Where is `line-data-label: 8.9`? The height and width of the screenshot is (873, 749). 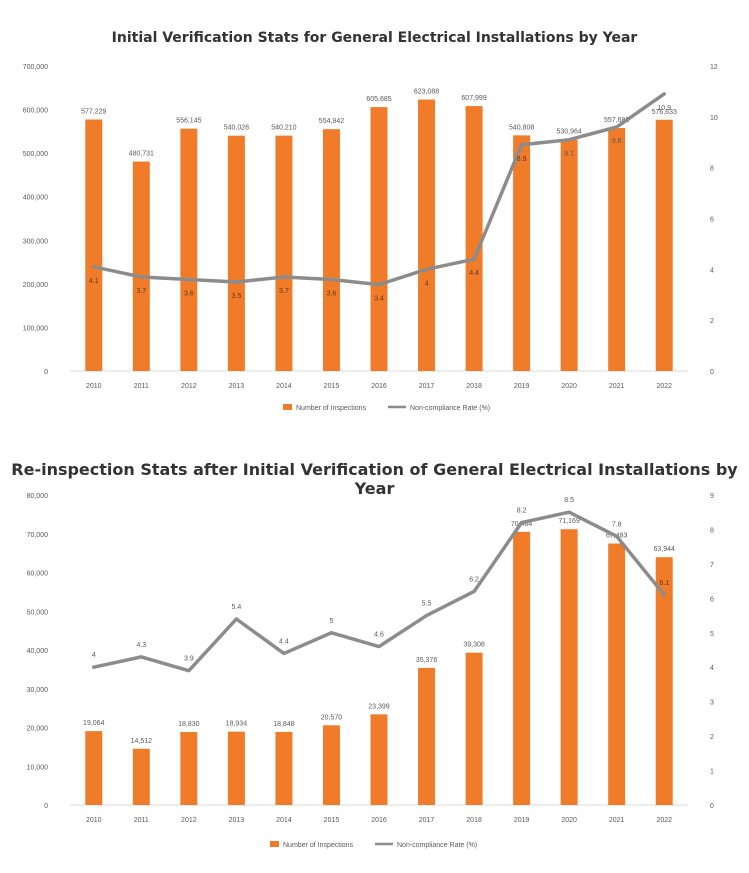 line-data-label: 8.9 is located at coordinates (522, 159).